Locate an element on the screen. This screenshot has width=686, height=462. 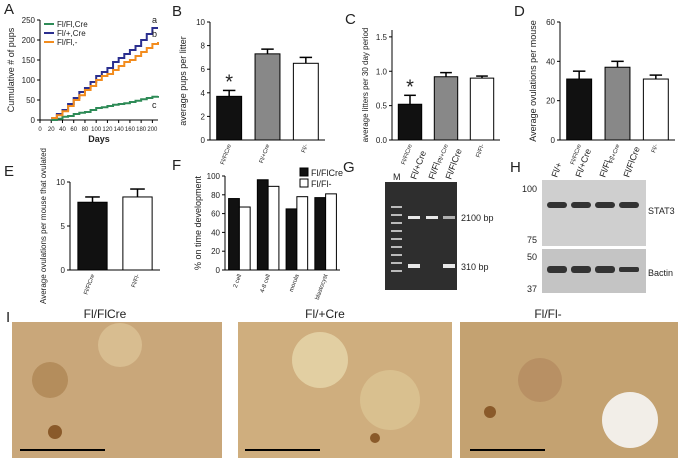
x-tick-label: 20 is located at coordinates (51, 130).